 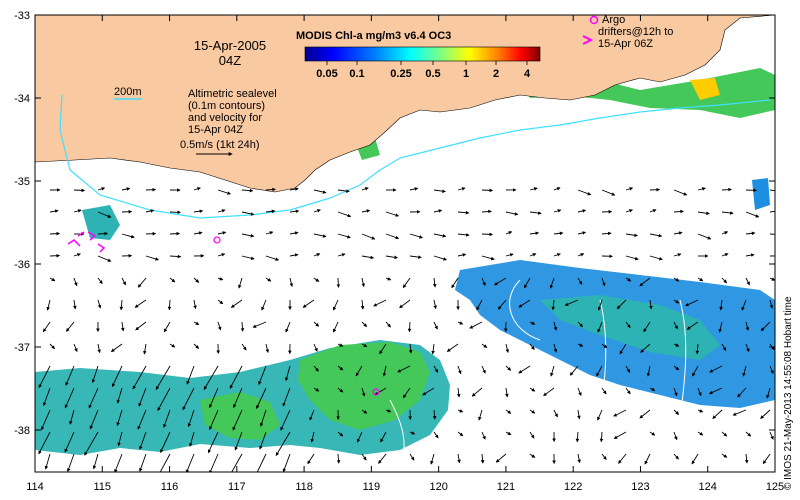 What do you see at coordinates (372, 487) in the screenshot?
I see `x-tick-label: 119` at bounding box center [372, 487].